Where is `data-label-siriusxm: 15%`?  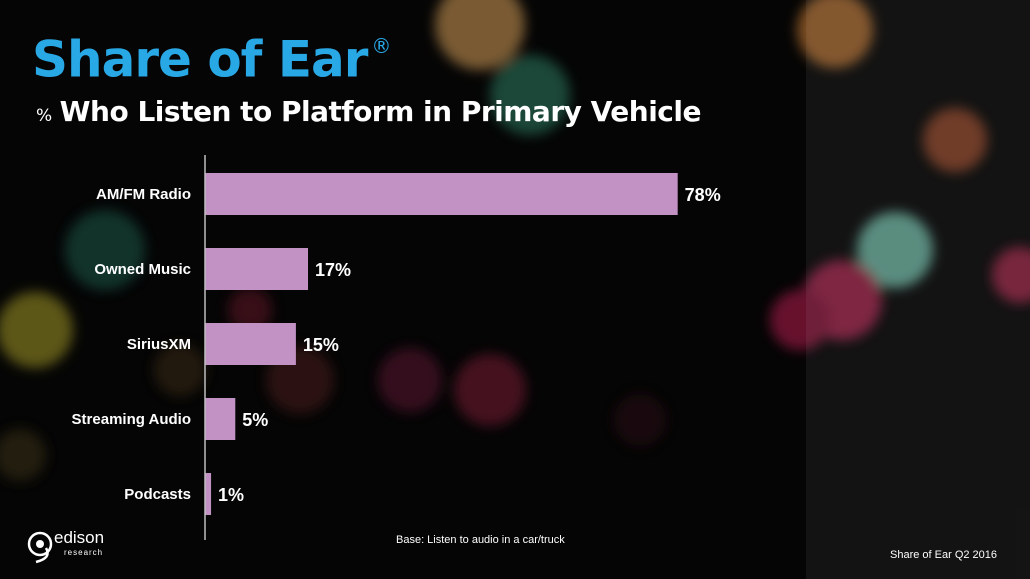 data-label-siriusxm: 15% is located at coordinates (321, 345).